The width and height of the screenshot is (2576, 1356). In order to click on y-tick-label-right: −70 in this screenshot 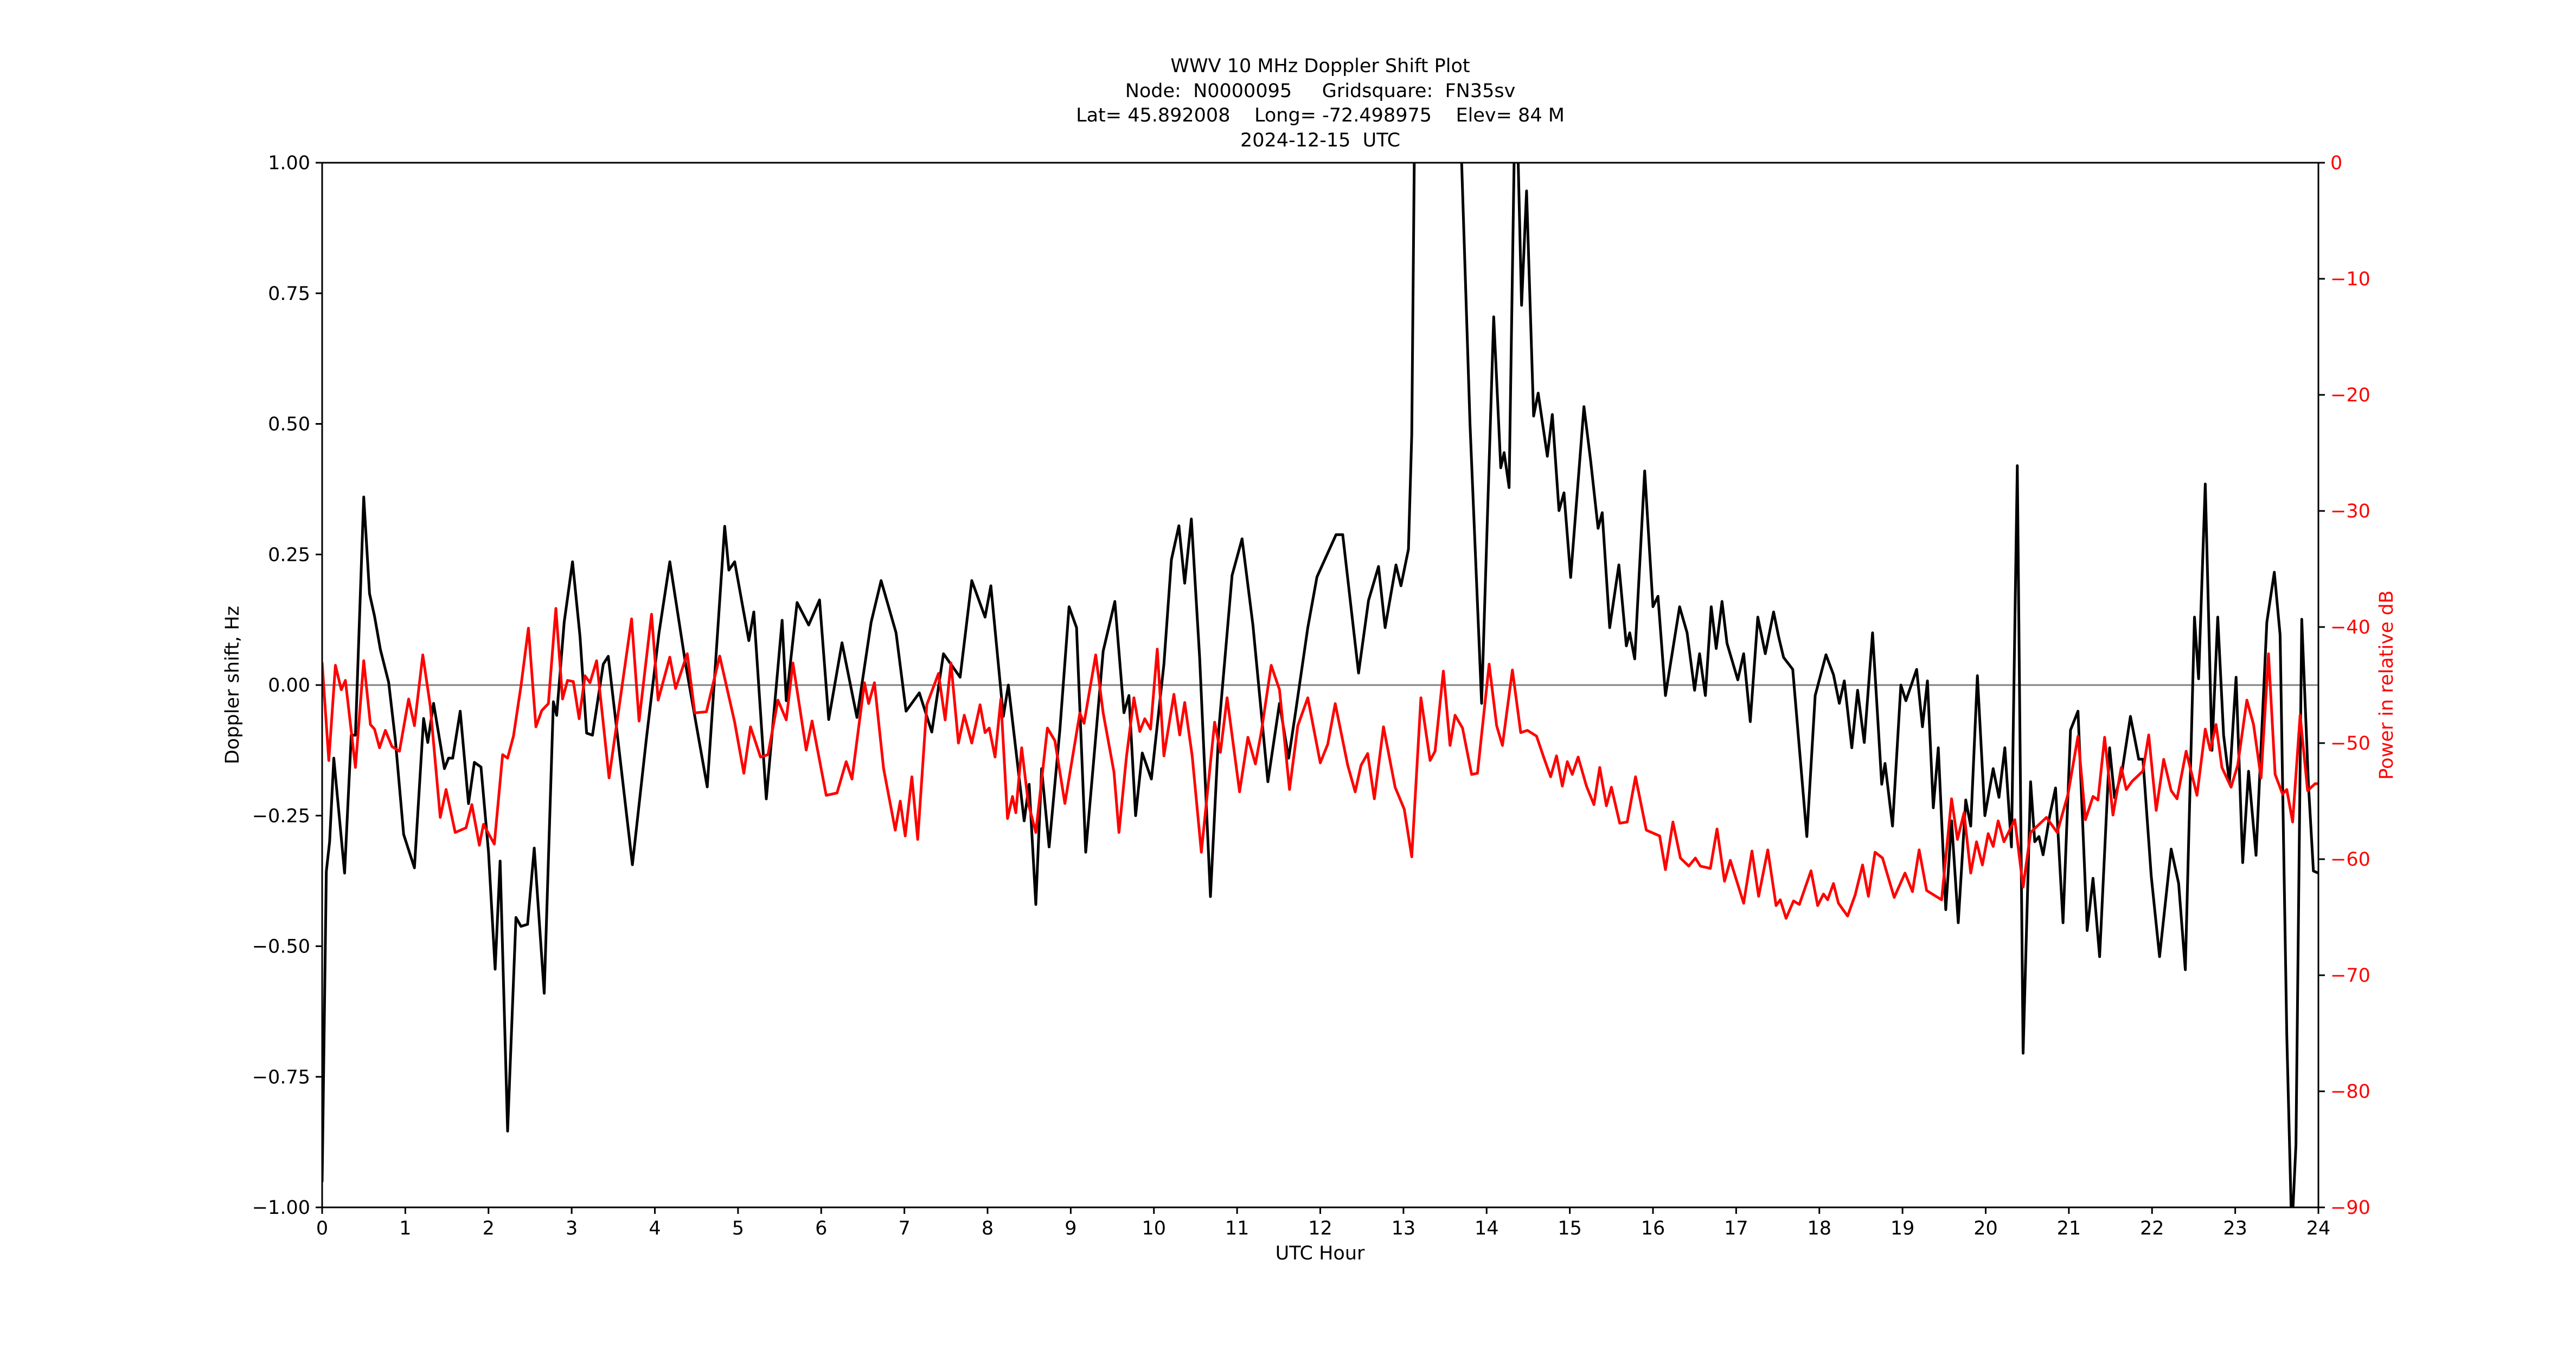, I will do `click(2350, 976)`.